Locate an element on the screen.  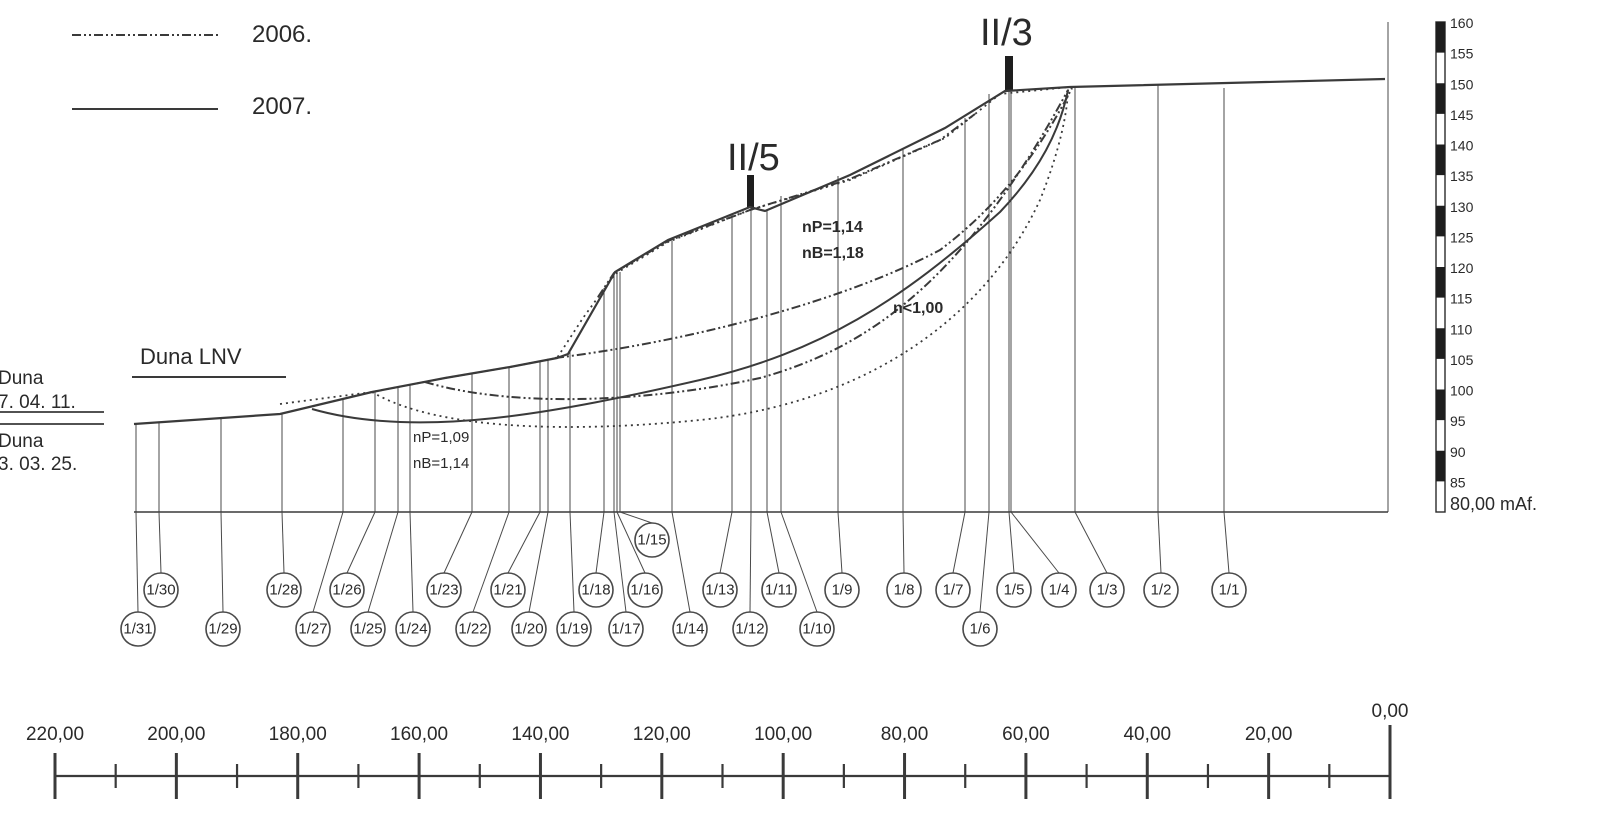
borehole-bubble-1-12: 1/12 is located at coordinates (750, 629).